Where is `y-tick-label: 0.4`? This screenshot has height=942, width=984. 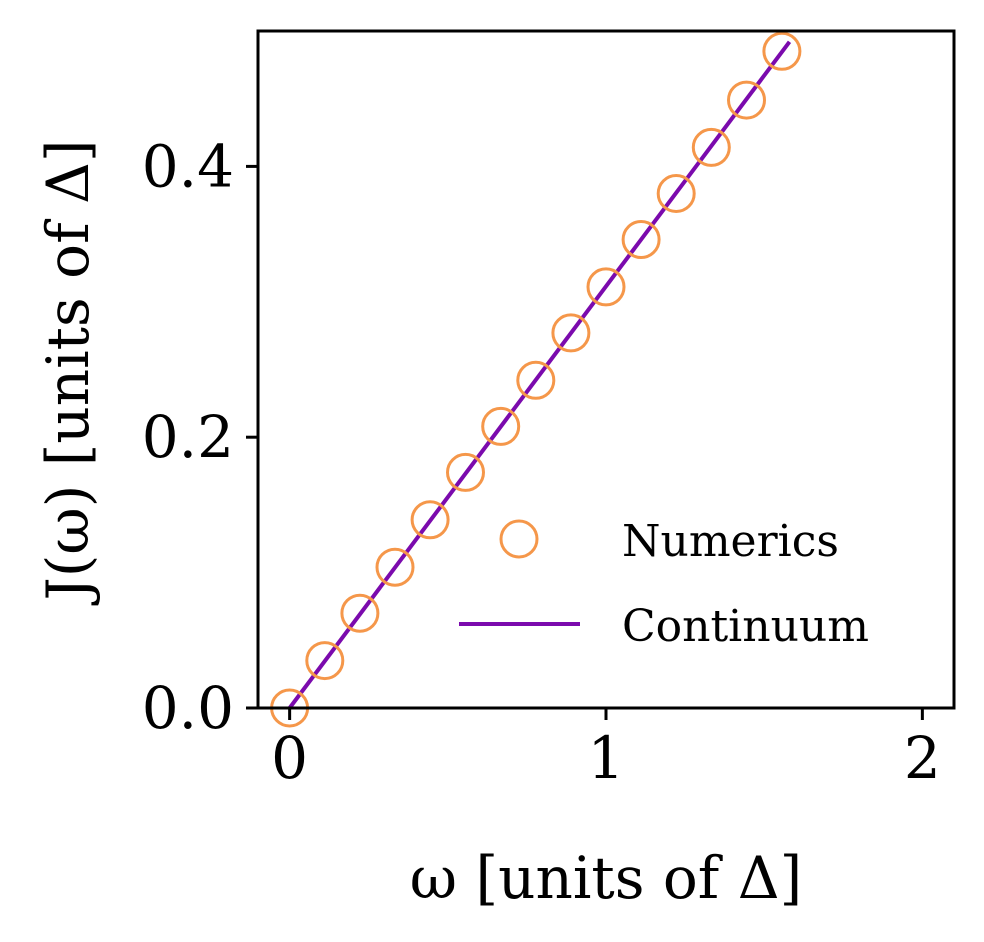 y-tick-label: 0.4 is located at coordinates (188, 166).